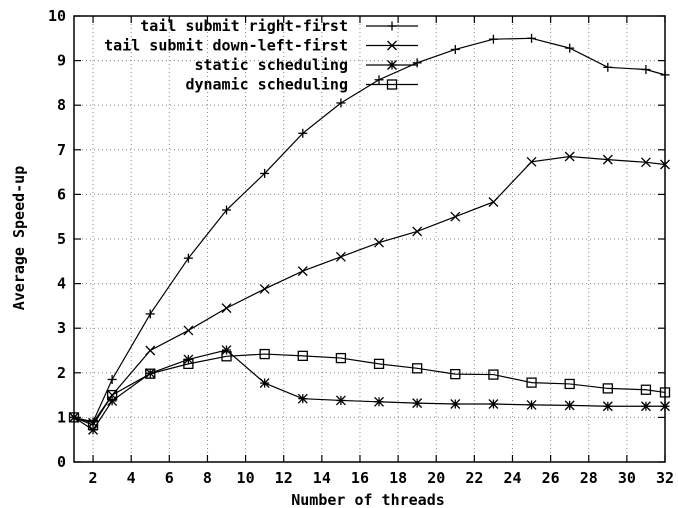 The image size is (678, 508). What do you see at coordinates (627, 478) in the screenshot?
I see `x-tick-label: 30` at bounding box center [627, 478].